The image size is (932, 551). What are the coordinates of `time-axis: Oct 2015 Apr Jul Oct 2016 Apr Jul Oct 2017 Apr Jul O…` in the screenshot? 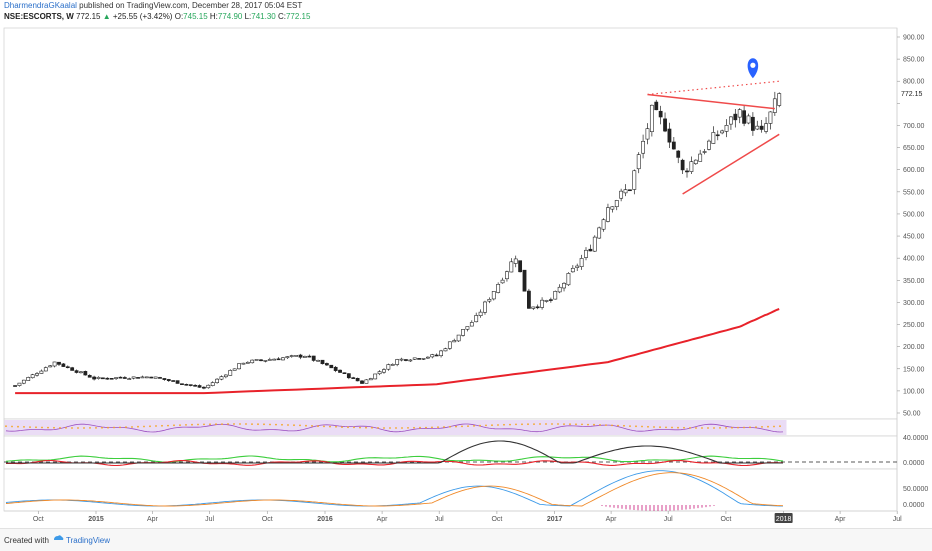 It's located at (467, 517).